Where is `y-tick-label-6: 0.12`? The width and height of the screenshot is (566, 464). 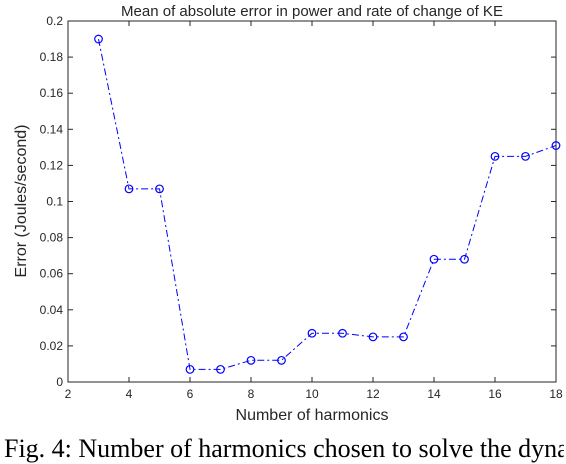
y-tick-label-6: 0.12 is located at coordinates (52, 165).